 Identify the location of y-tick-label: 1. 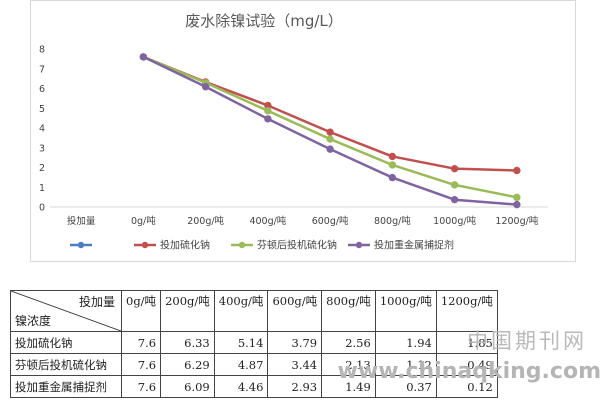
(42, 188).